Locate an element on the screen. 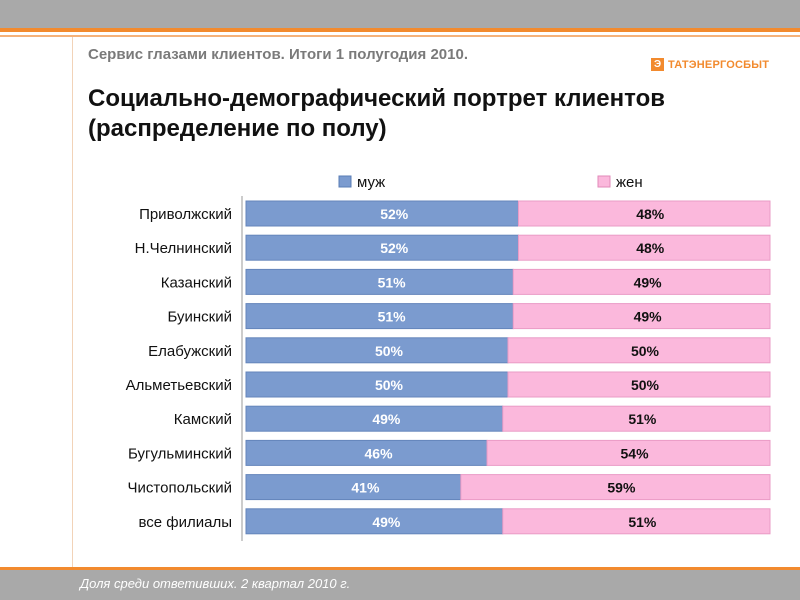 Image resolution: width=800 pixels, height=600 pixels. footnote: Доля среди ответивших. 2 квартал 2010 г. is located at coordinates (215, 583).